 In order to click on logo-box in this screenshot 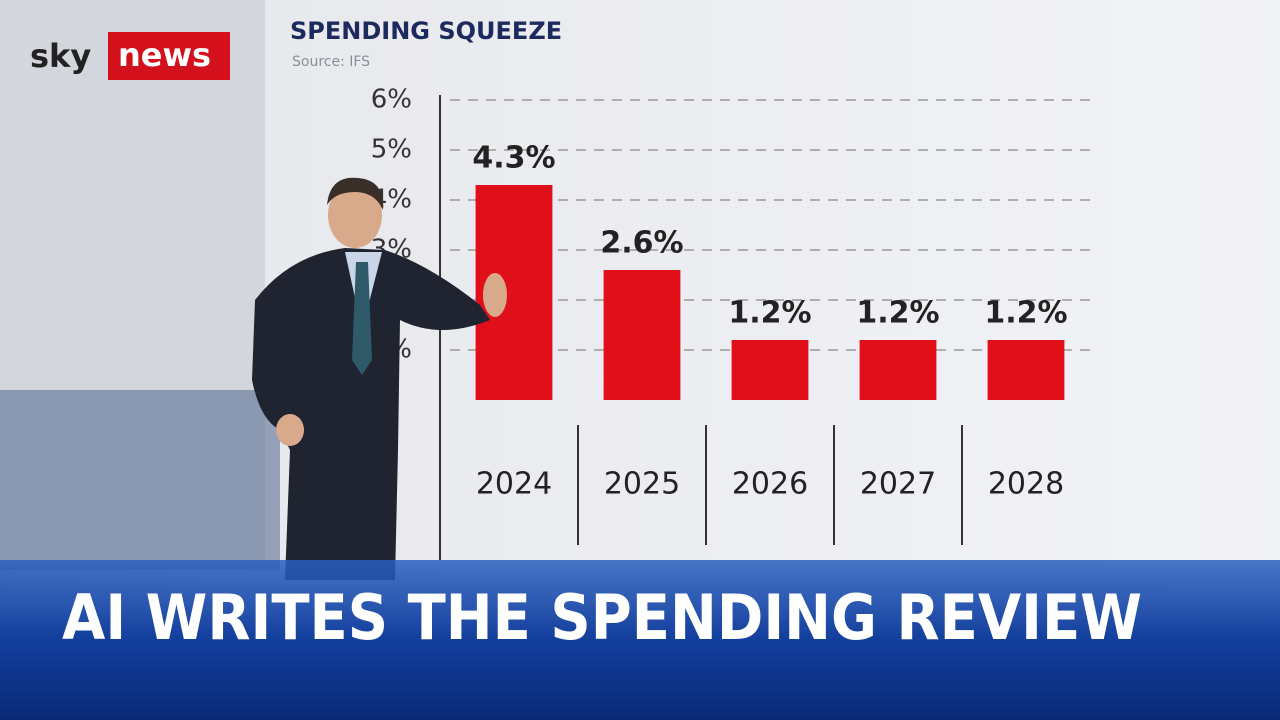, I will do `click(169, 56)`.